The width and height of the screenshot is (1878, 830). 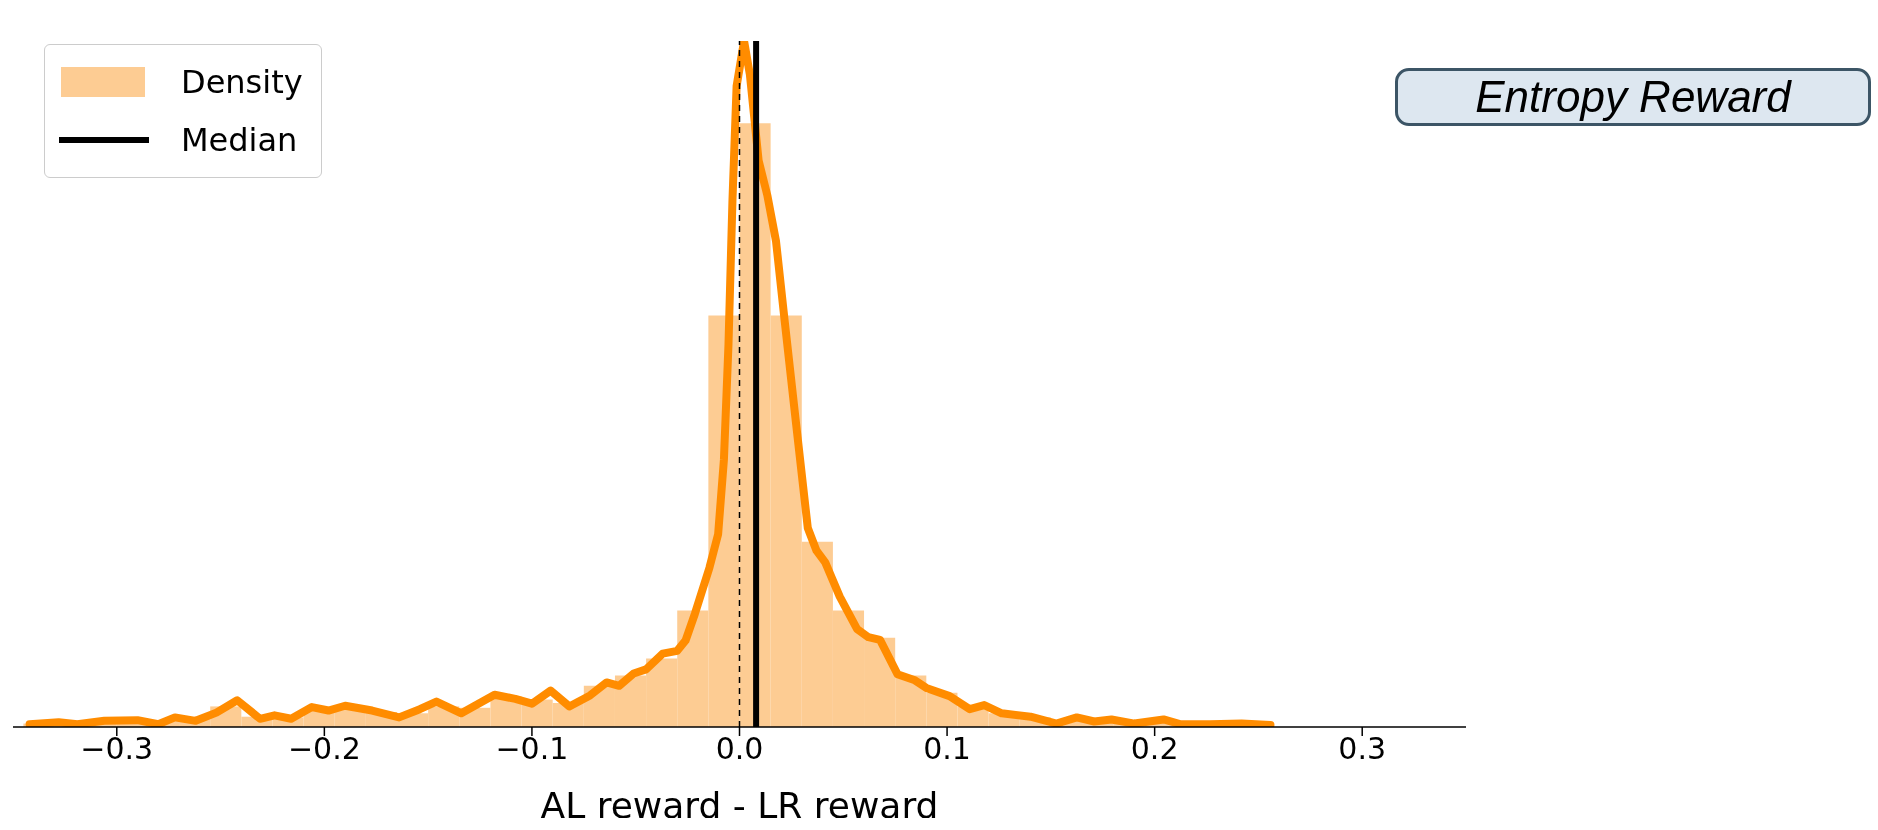 What do you see at coordinates (1633, 97) in the screenshot?
I see `title-box: Entropy Reward` at bounding box center [1633, 97].